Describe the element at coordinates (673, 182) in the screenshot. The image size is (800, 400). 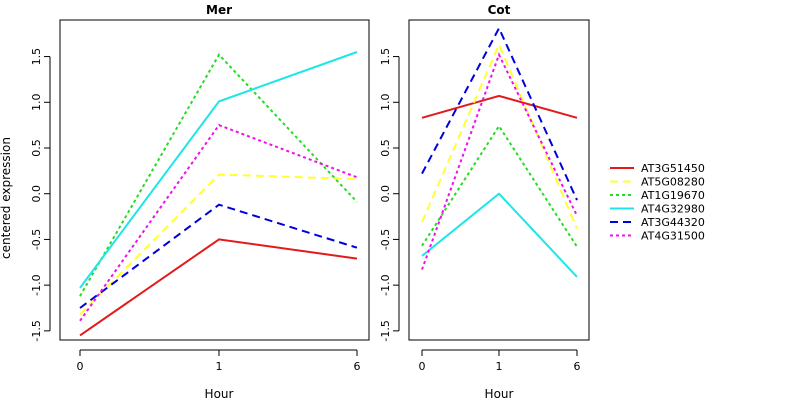
I see `legend-label-at5g08280: AT5G08280` at that location.